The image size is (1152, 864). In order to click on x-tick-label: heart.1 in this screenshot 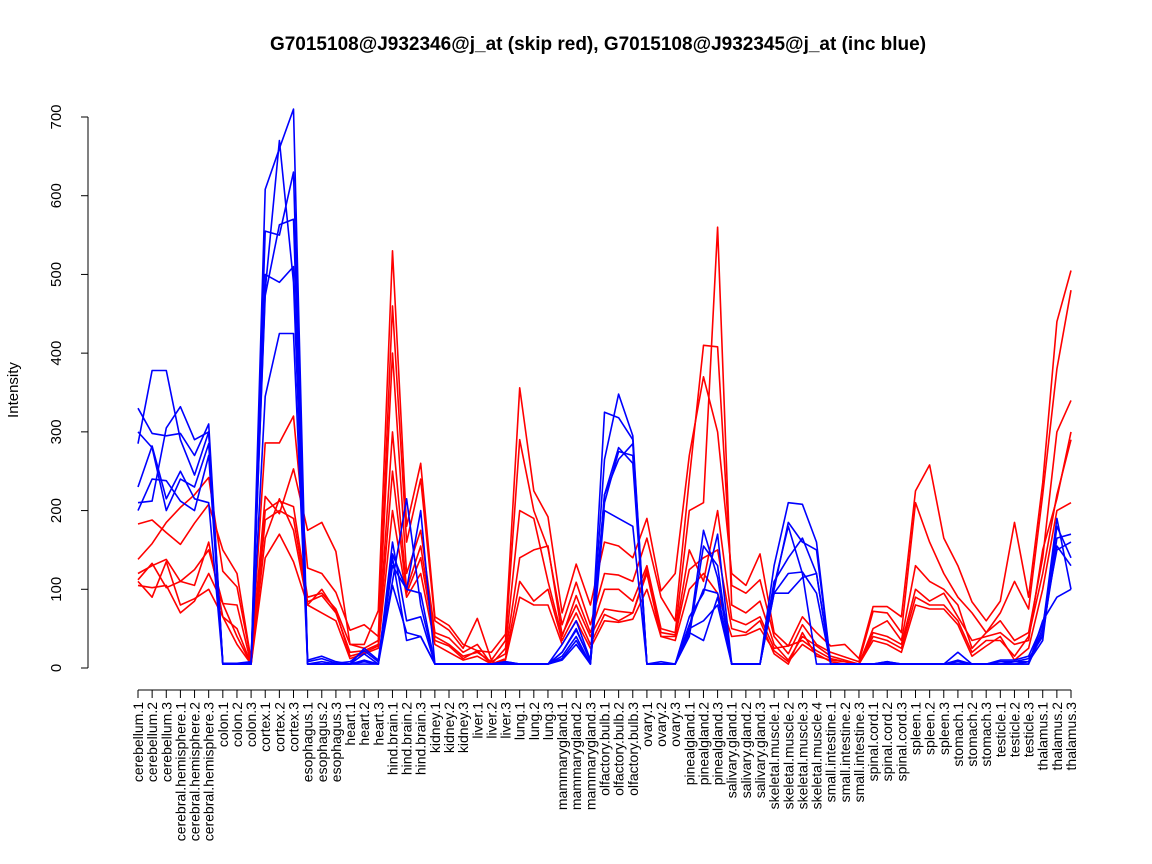, I will do `click(350, 724)`.